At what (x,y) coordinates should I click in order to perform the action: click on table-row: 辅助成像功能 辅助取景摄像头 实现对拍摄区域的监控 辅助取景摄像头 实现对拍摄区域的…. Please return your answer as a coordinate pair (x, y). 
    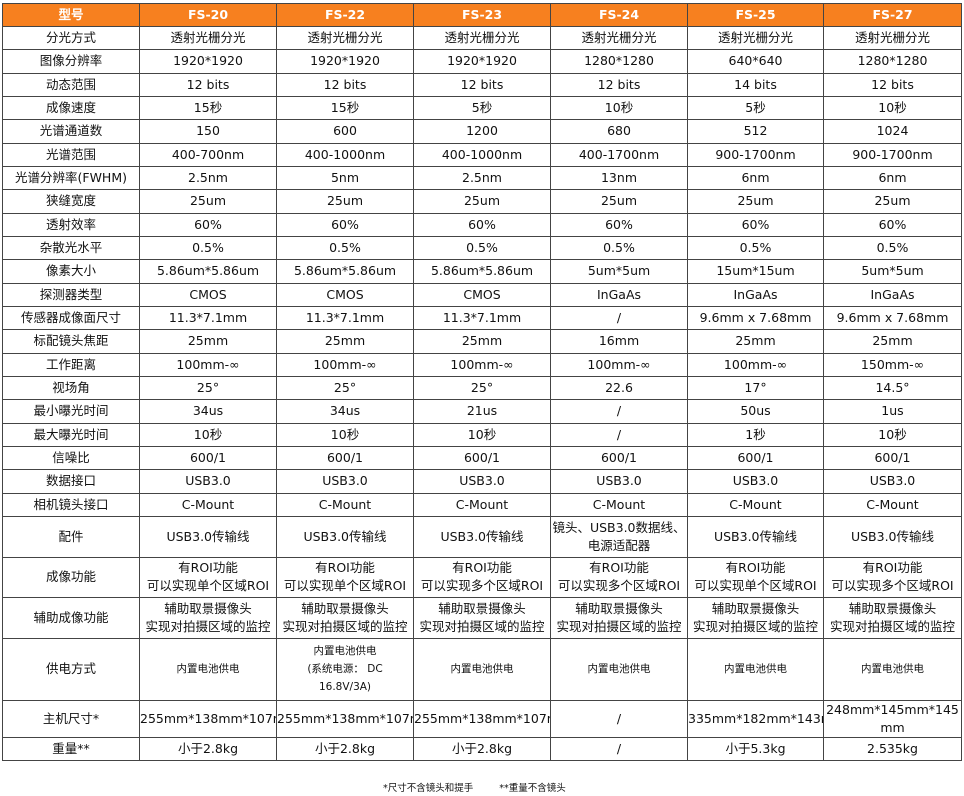
    Looking at the image, I should click on (482, 617).